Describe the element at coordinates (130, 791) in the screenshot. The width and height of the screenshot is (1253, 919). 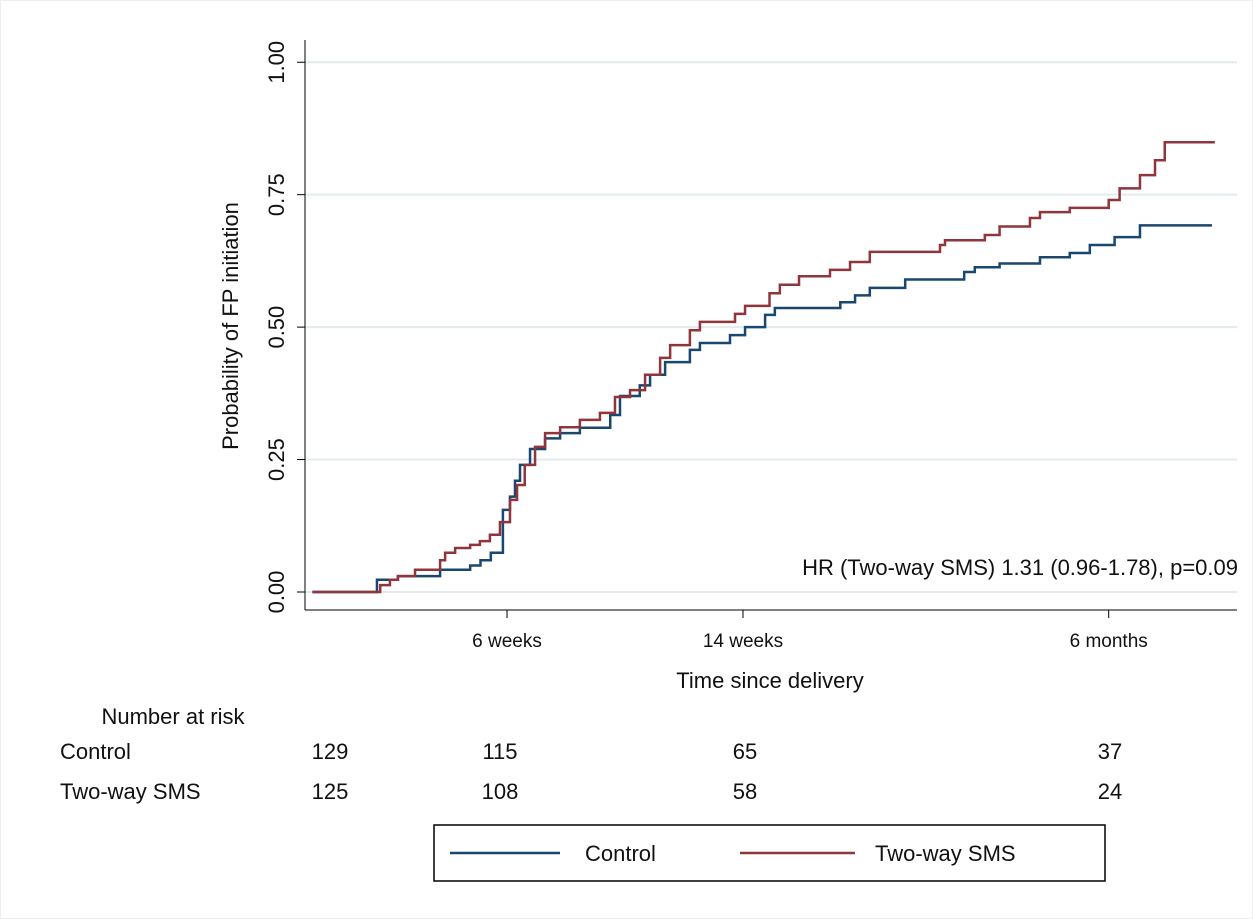
I see `risk-row-name: Two-way SMS` at that location.